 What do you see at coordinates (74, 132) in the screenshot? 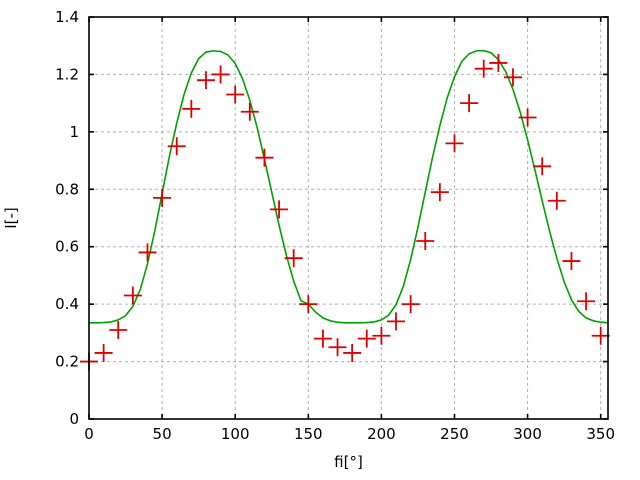
I see `y-tick-label: 1` at bounding box center [74, 132].